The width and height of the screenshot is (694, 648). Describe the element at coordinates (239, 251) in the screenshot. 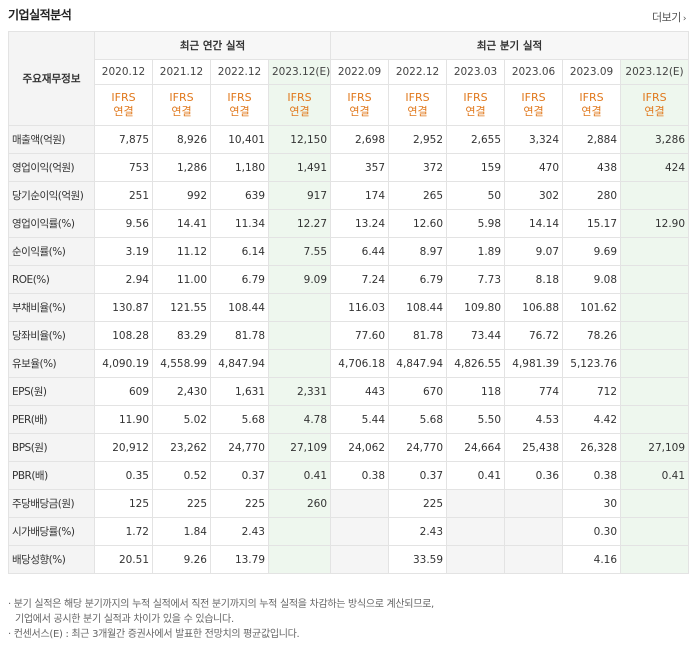

I see `table-cell: 6.14` at that location.